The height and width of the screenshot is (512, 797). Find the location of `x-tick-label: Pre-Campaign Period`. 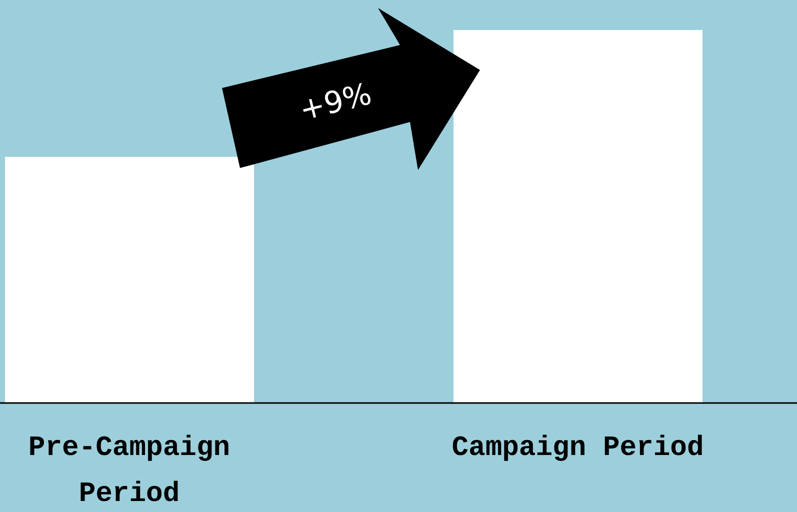

x-tick-label: Pre-Campaign Period is located at coordinates (129, 471).